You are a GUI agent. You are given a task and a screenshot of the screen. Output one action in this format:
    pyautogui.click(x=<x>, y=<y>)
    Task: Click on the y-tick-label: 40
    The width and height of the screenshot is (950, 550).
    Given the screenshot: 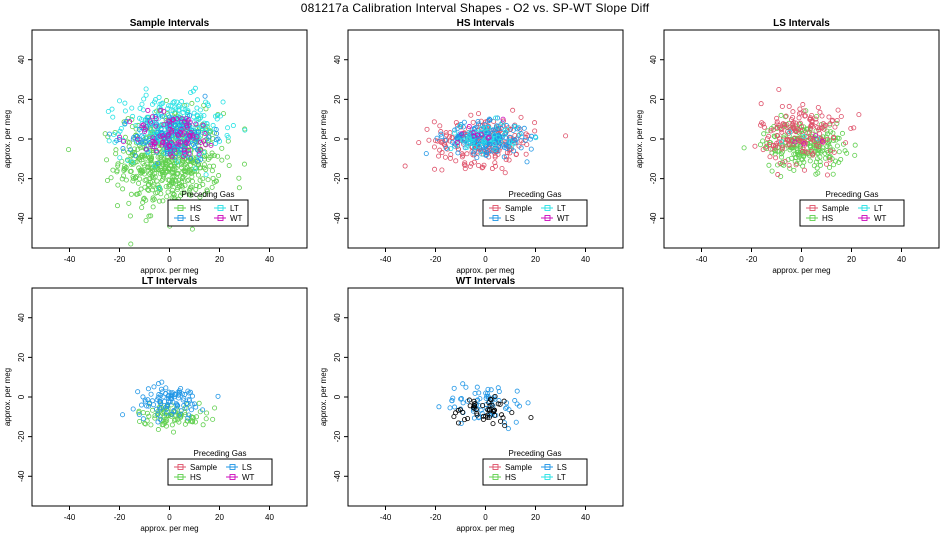 What is the action you would take?
    pyautogui.click(x=21, y=317)
    